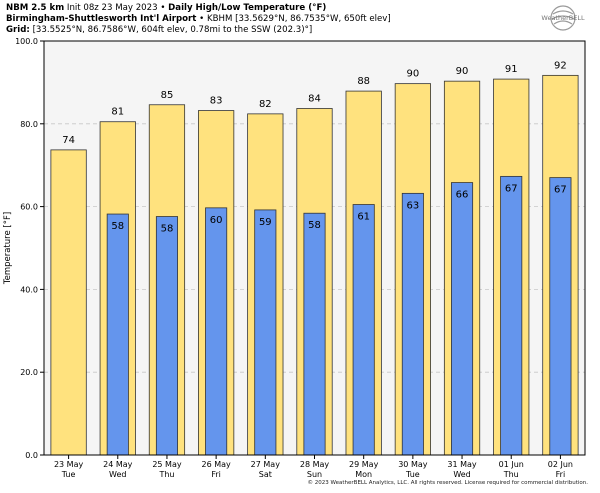 This screenshot has height=493, width=600. What do you see at coordinates (69, 464) in the screenshot?
I see `x-tick-label-date: 23 May` at bounding box center [69, 464].